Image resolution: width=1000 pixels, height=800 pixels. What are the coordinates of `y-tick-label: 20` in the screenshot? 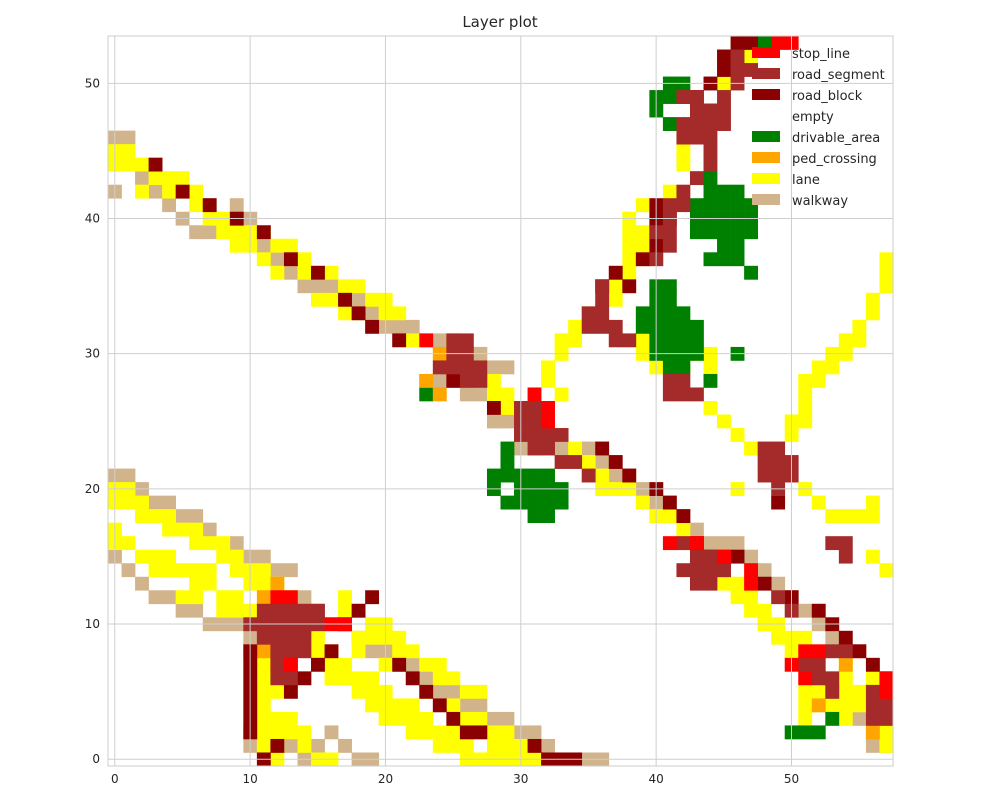 It's located at (92, 489).